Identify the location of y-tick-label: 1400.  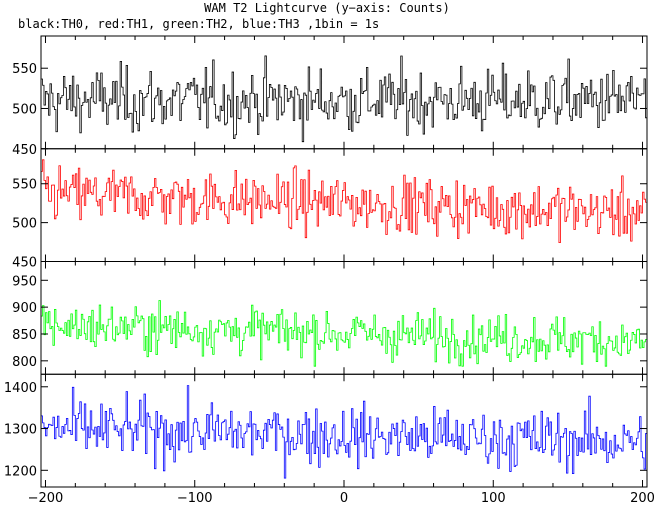
(20, 388).